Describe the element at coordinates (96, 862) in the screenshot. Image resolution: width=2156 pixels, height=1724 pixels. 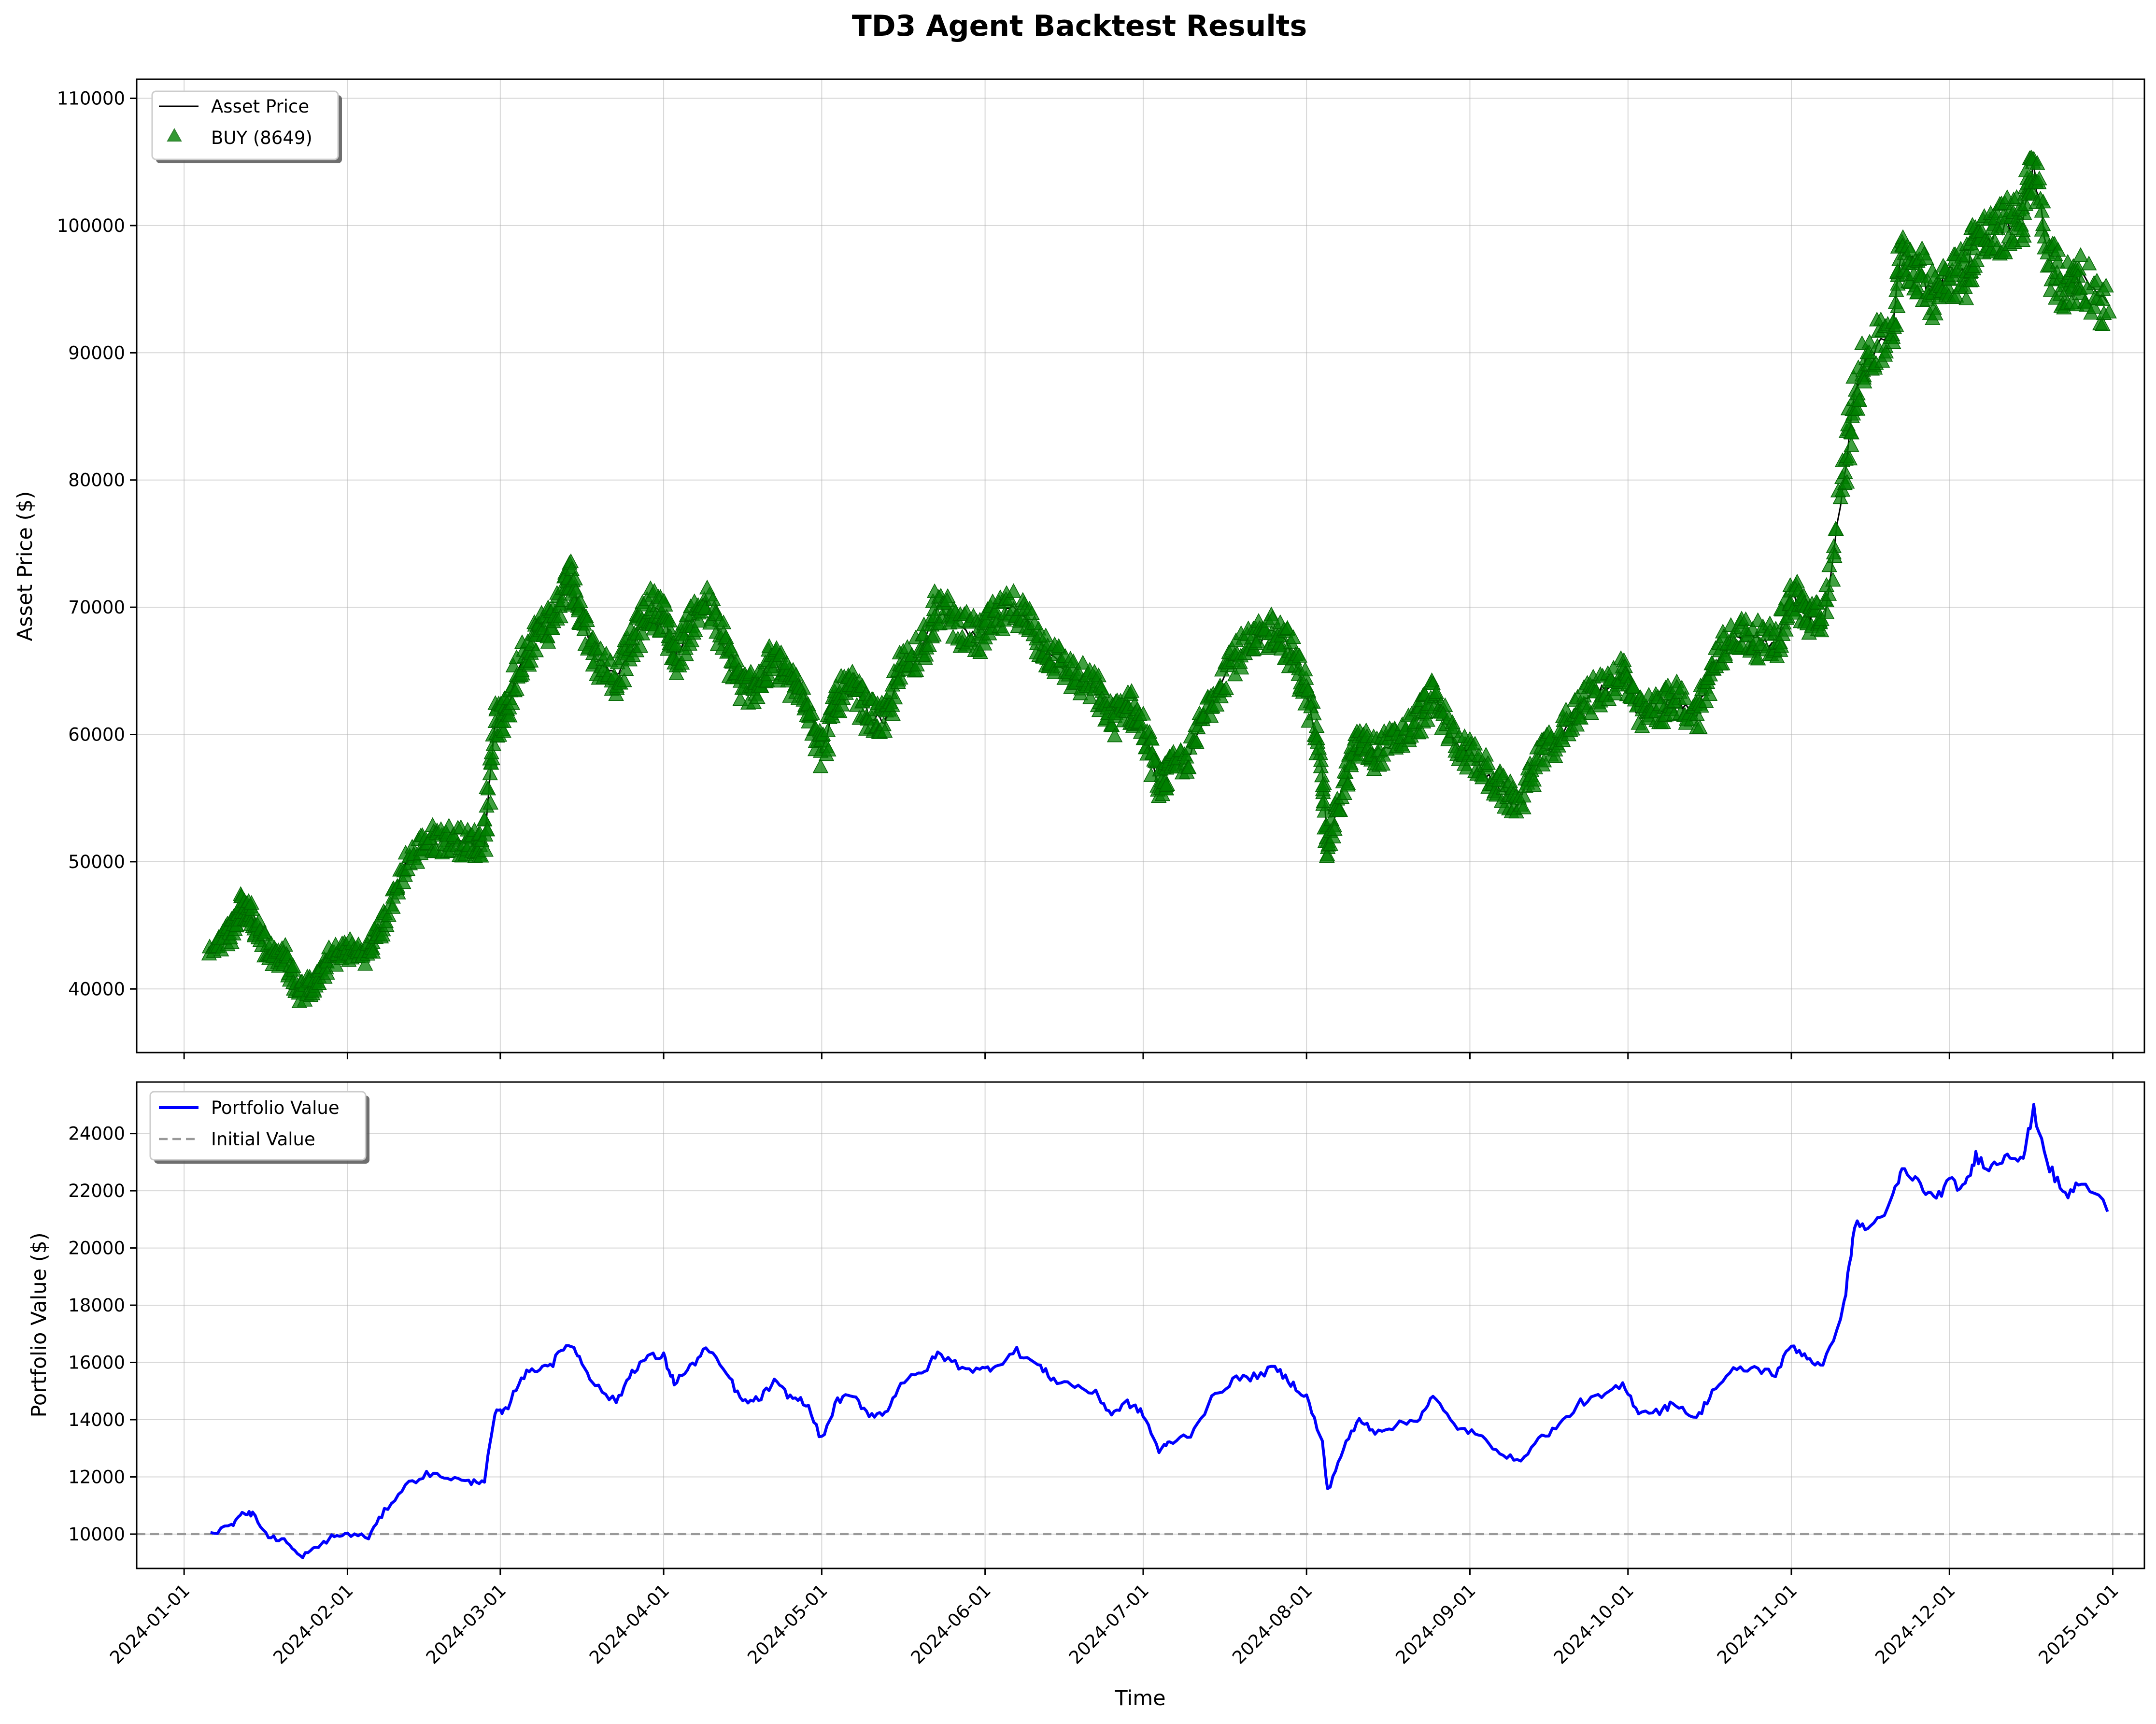
I see `y-tick-label: 50000` at that location.